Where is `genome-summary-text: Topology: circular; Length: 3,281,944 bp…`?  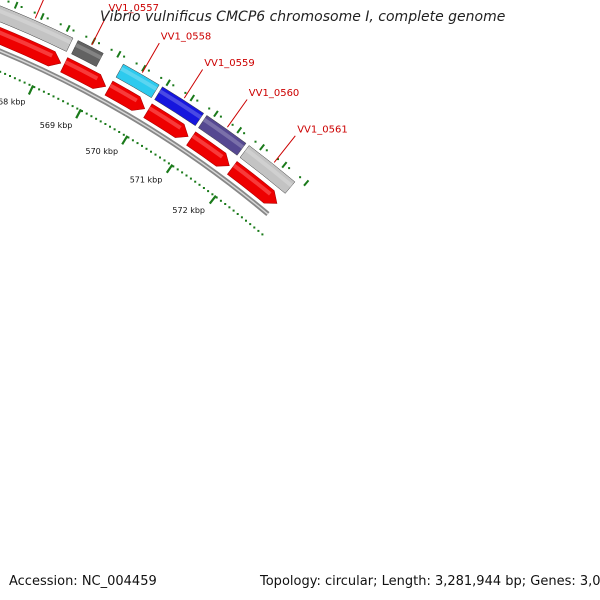 genome-summary-text: Topology: circular; Length: 3,281,944 bp… is located at coordinates (430, 581).